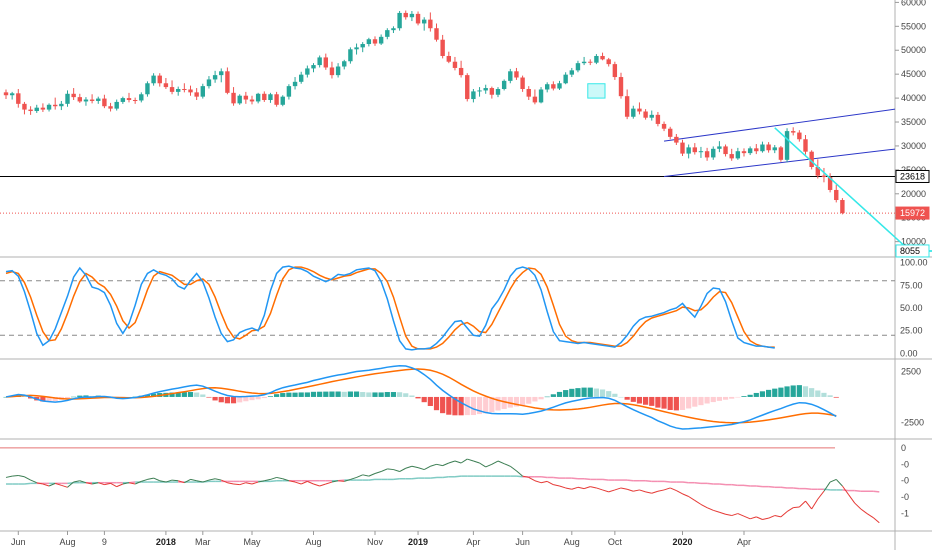  Describe the element at coordinates (779, 162) in the screenshot. I see `channel-lower-line` at that location.